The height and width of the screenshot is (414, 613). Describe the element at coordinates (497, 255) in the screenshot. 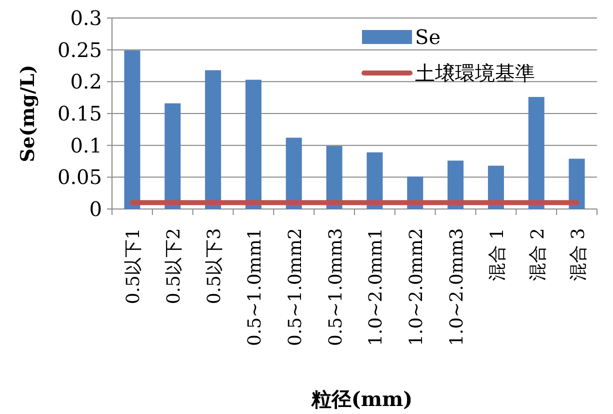

I see `x-tick-label: 混合 1` at that location.